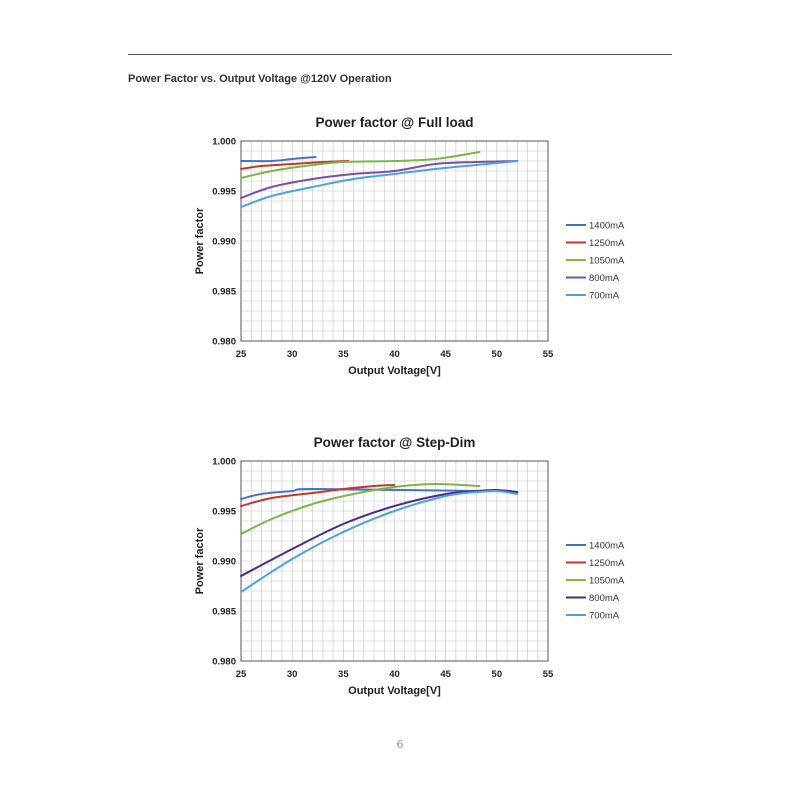 The width and height of the screenshot is (800, 800). What do you see at coordinates (607, 581) in the screenshot?
I see `step-dim-legend-label-1050ma: 1050mA` at bounding box center [607, 581].